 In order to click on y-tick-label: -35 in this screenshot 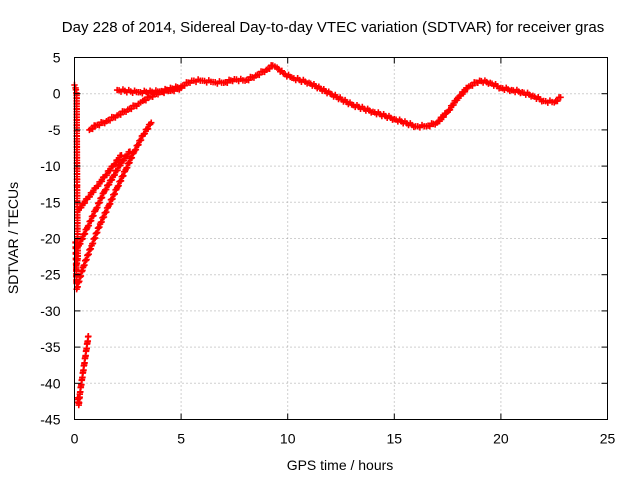, I will do `click(50, 347)`.